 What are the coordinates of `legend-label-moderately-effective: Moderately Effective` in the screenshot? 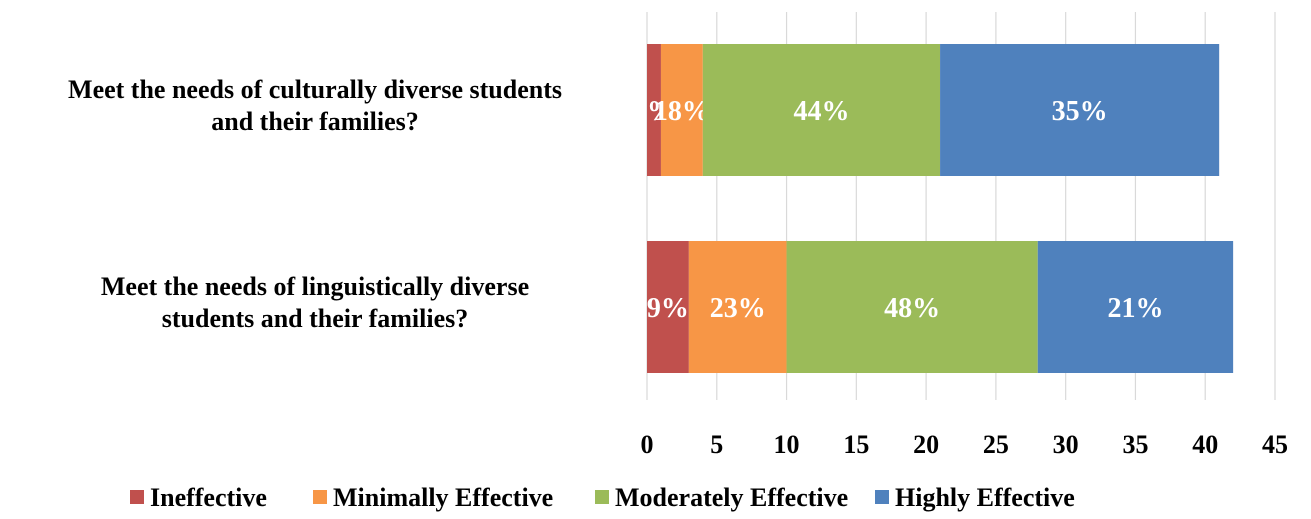 It's located at (731, 497).